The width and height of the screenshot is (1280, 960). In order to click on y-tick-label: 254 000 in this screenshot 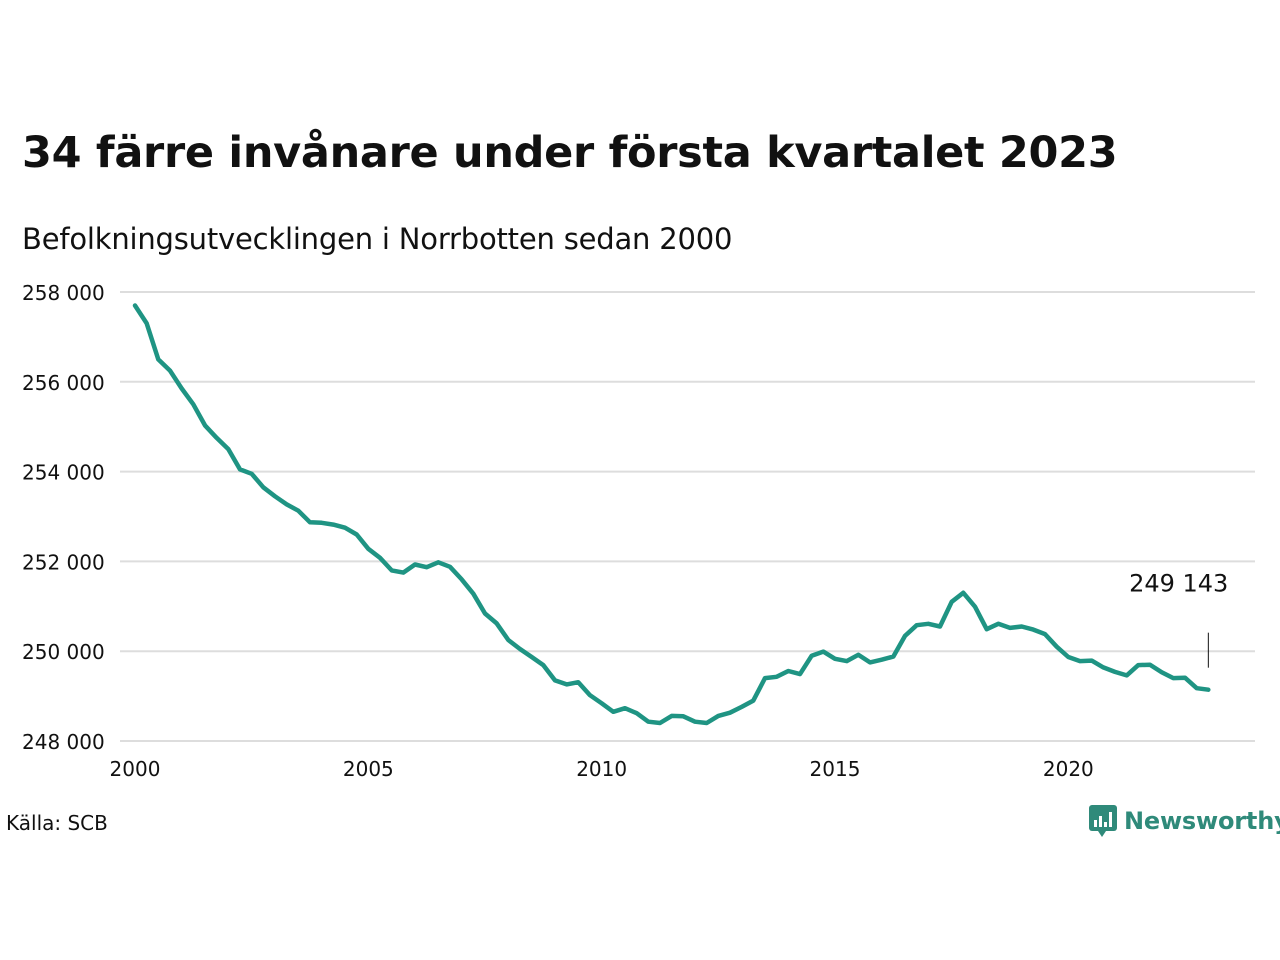, I will do `click(63, 473)`.